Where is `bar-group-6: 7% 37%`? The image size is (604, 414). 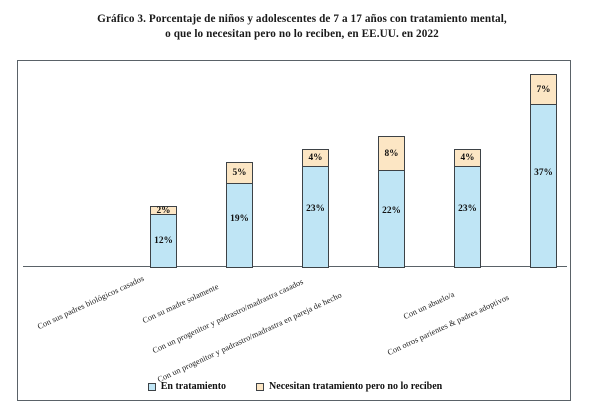 bar-group-6: 7% 37% is located at coordinates (543, 171).